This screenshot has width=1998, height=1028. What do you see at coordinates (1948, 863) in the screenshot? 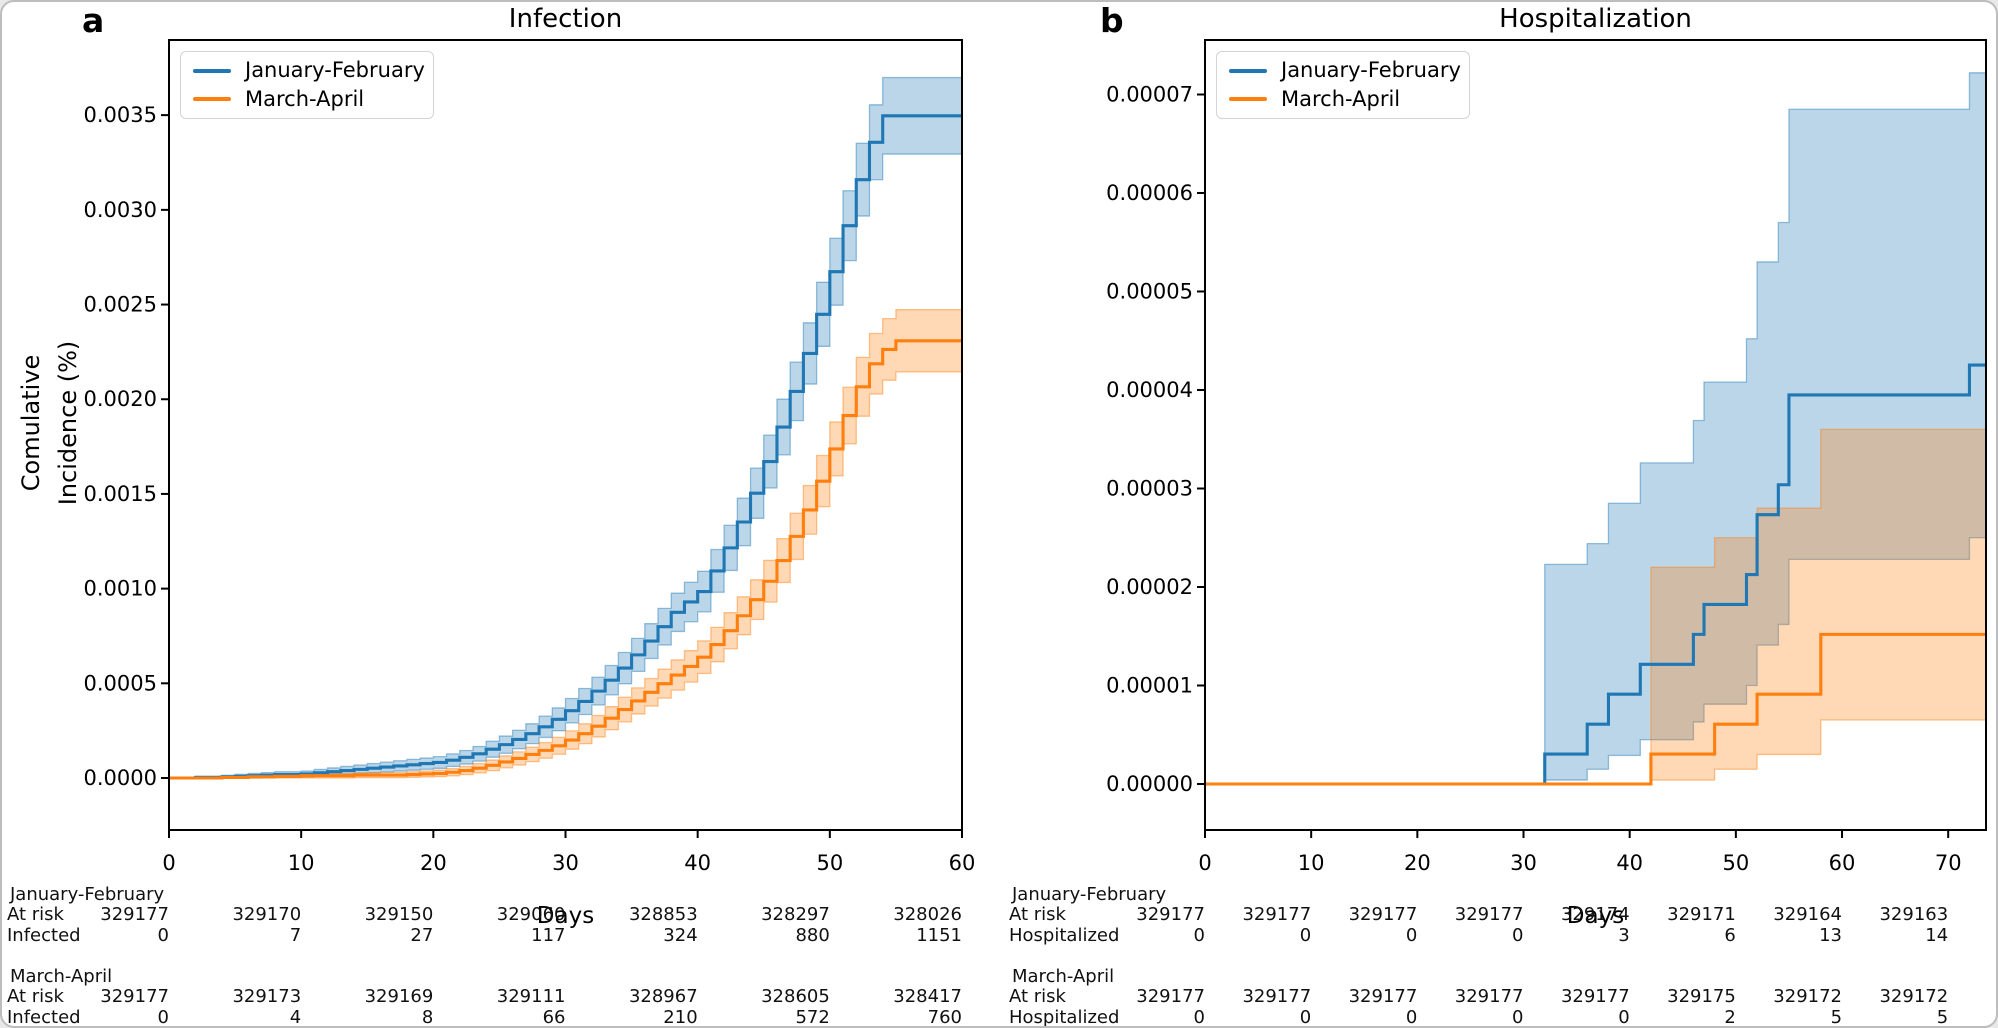
I see `x-tick-label: 70` at bounding box center [1948, 863].